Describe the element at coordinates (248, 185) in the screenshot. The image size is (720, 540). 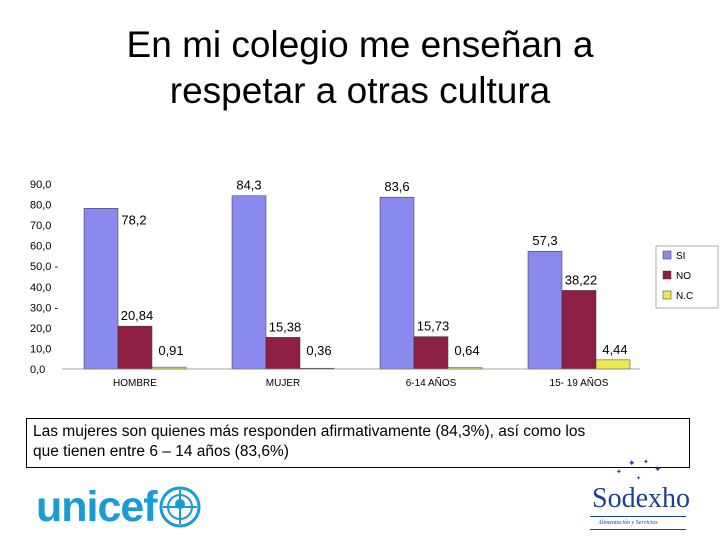
I see `data-label: 84,3` at that location.